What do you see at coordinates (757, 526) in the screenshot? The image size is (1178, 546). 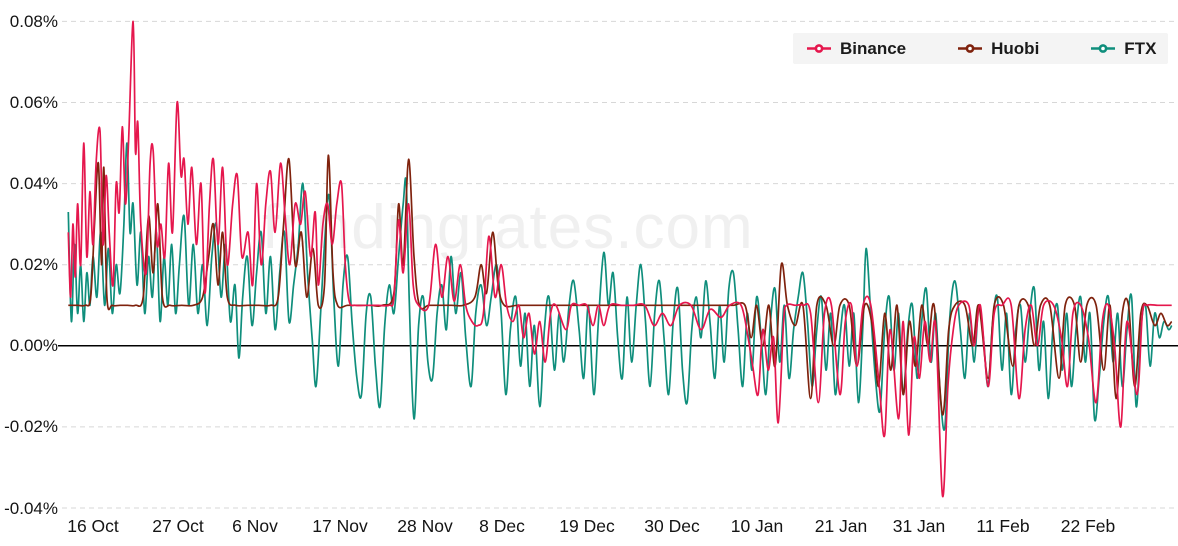 I see `x-tick-label: 10 Jan` at bounding box center [757, 526].